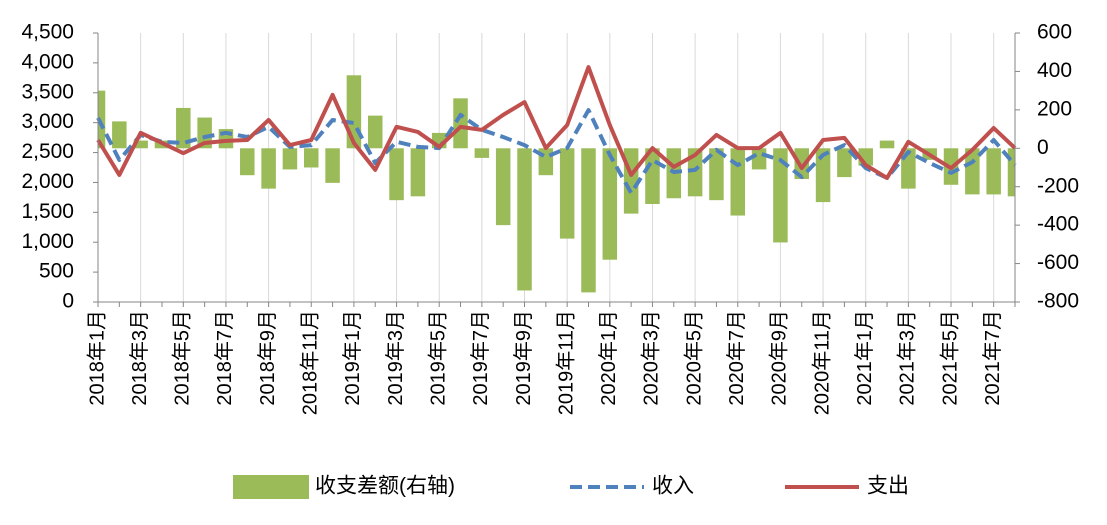 The width and height of the screenshot is (1107, 525). I want to click on y-tick-label: 1,500, so click(47, 211).